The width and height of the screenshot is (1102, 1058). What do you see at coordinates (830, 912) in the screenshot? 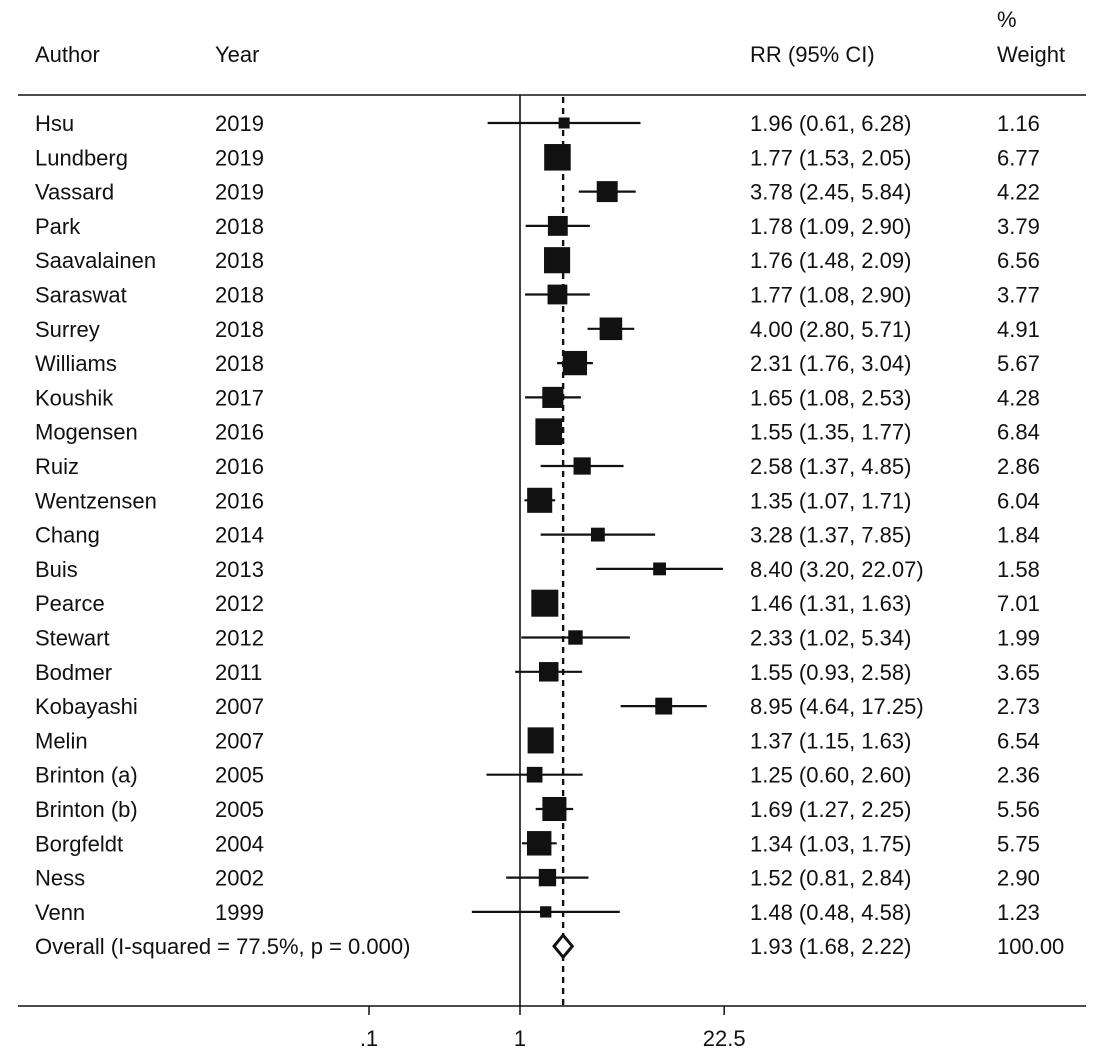
I see `study-rr-ci: 1.48 (0.48, 4.58)` at bounding box center [830, 912].